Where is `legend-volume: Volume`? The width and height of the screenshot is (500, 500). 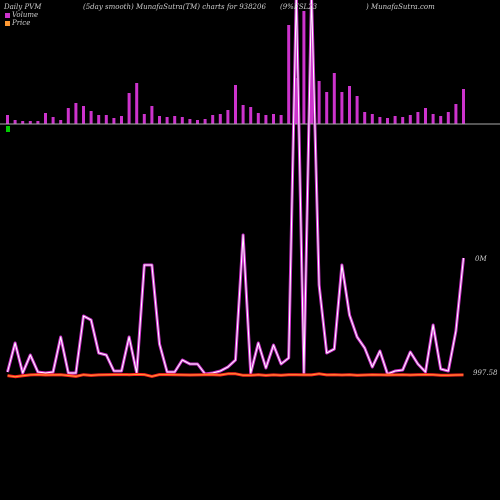 legend-volume: Volume is located at coordinates (21, 15).